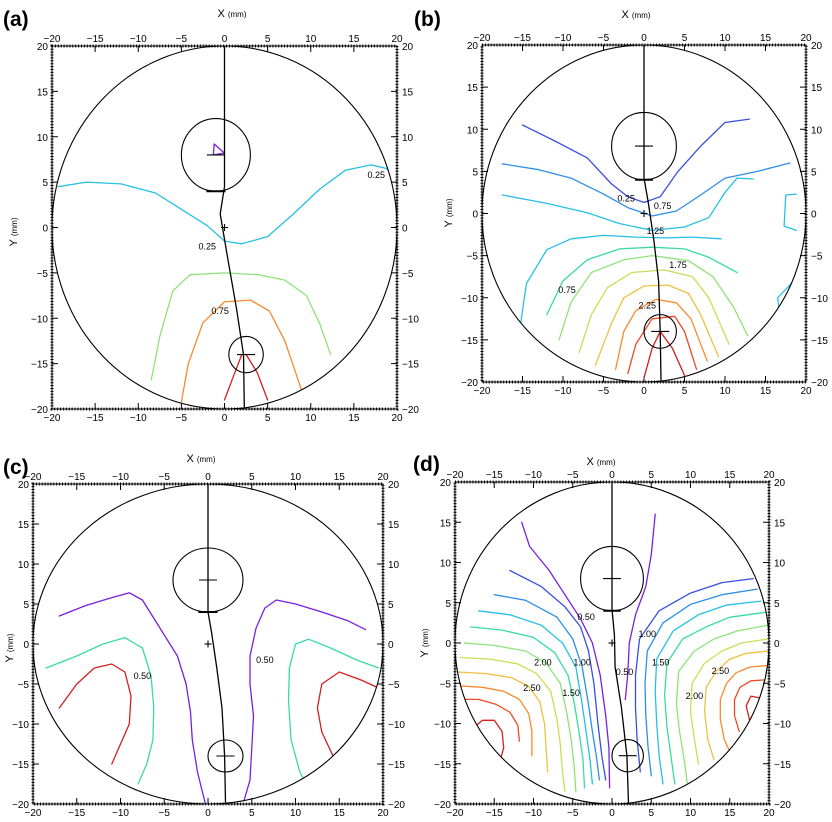 Image resolution: width=832 pixels, height=822 pixels. Describe the element at coordinates (641, 15) in the screenshot. I see `x-axis-unit: (mm)` at that location.